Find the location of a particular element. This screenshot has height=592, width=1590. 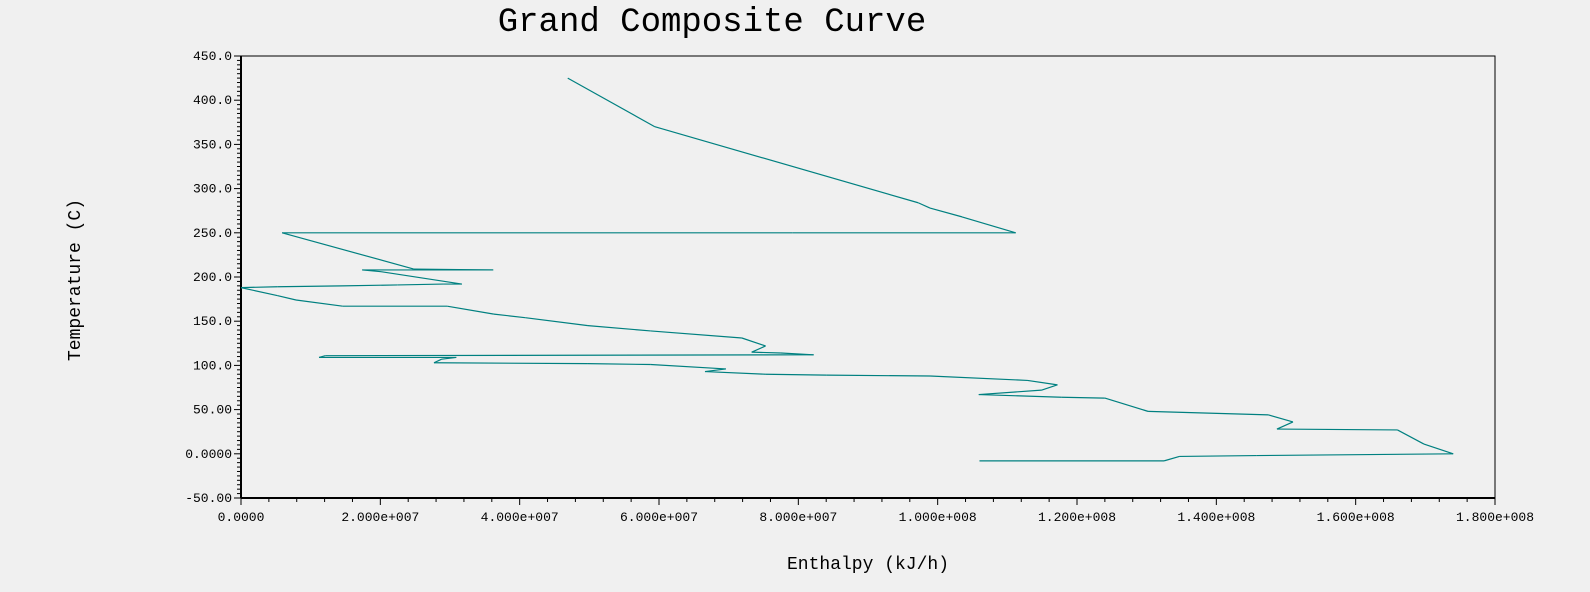

x-tick-label: 2.000e+007 is located at coordinates (380, 517).